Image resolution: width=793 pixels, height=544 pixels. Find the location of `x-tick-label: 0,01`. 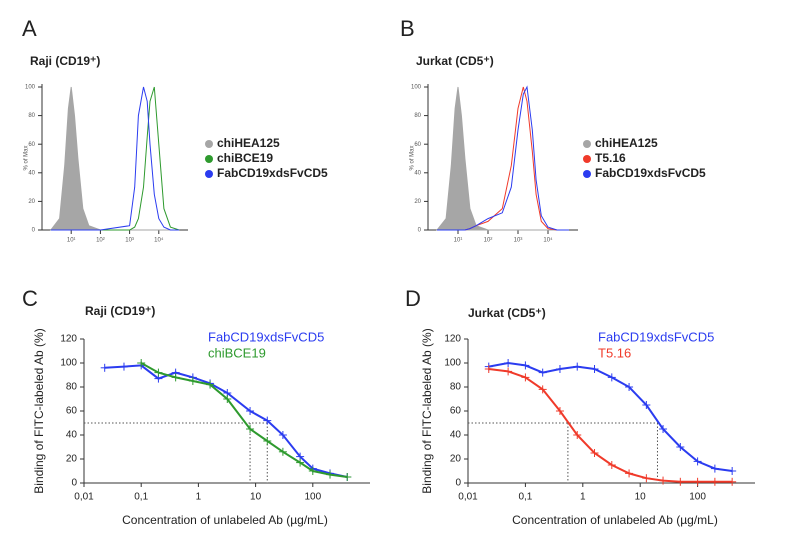

x-tick-label: 0,01 is located at coordinates (468, 497).